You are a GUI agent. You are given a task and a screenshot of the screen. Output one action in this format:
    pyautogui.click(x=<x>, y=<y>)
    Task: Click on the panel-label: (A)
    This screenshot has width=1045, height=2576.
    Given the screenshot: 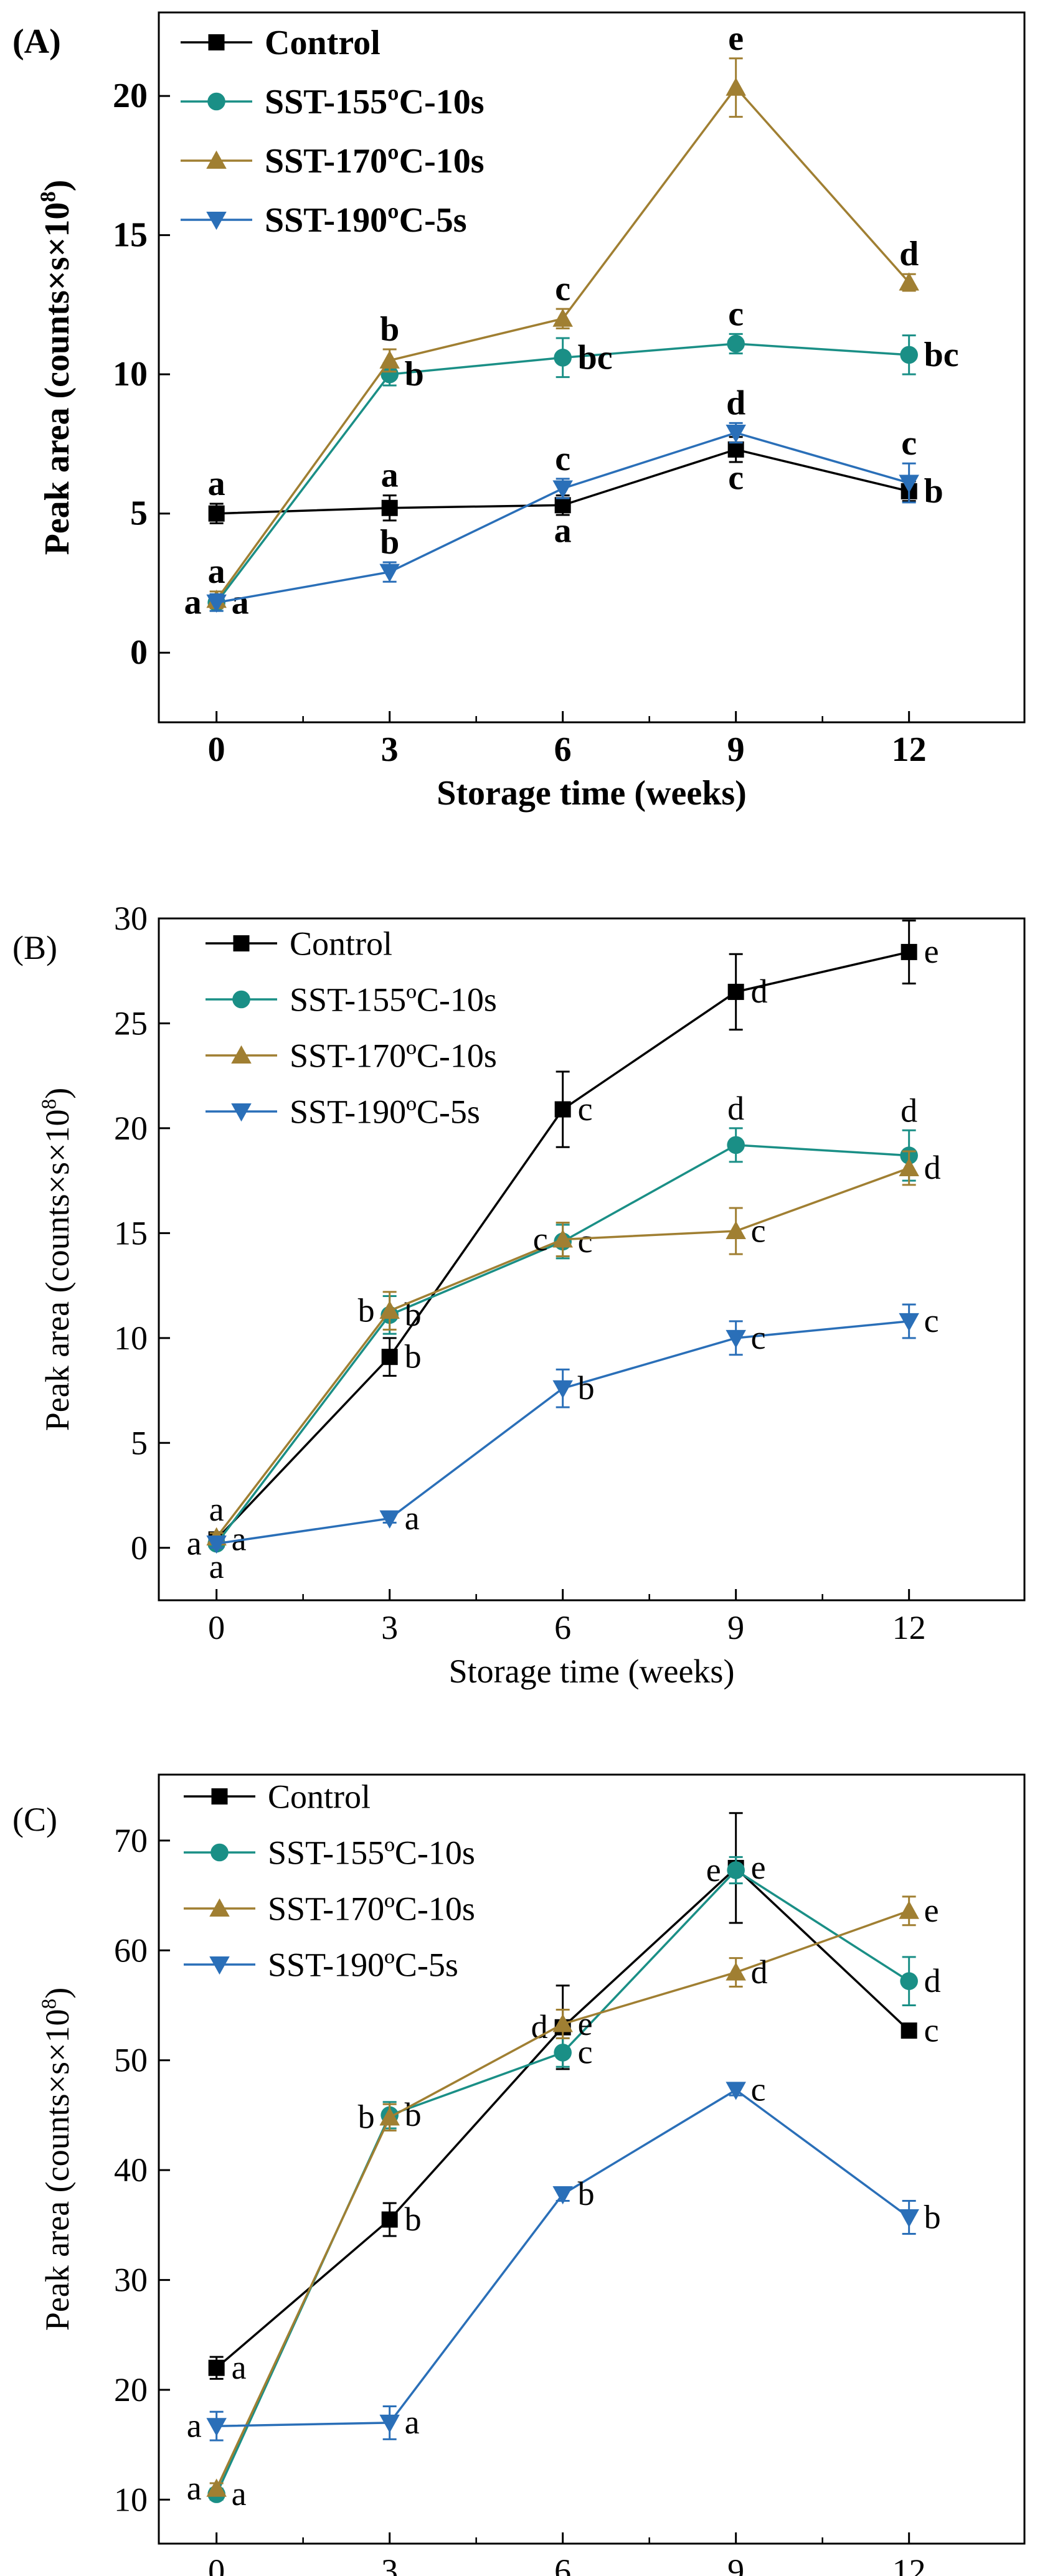 What is the action you would take?
    pyautogui.click(x=36, y=41)
    